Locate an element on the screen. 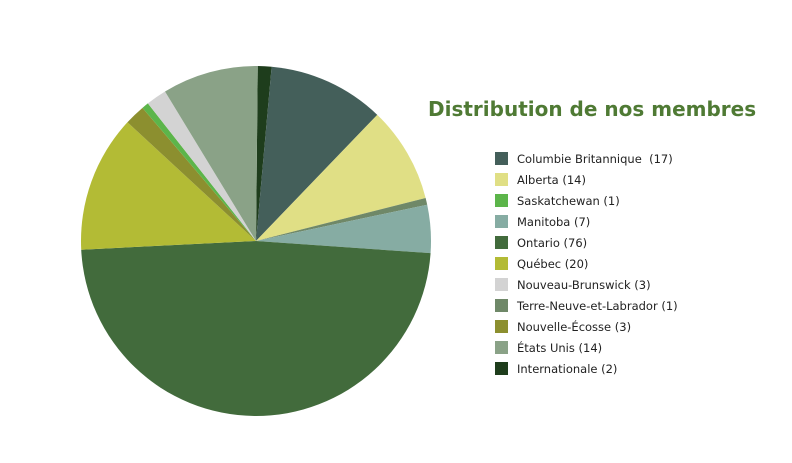 The width and height of the screenshot is (792, 463). legend-label: Saskatchewan (1) is located at coordinates (568, 200).